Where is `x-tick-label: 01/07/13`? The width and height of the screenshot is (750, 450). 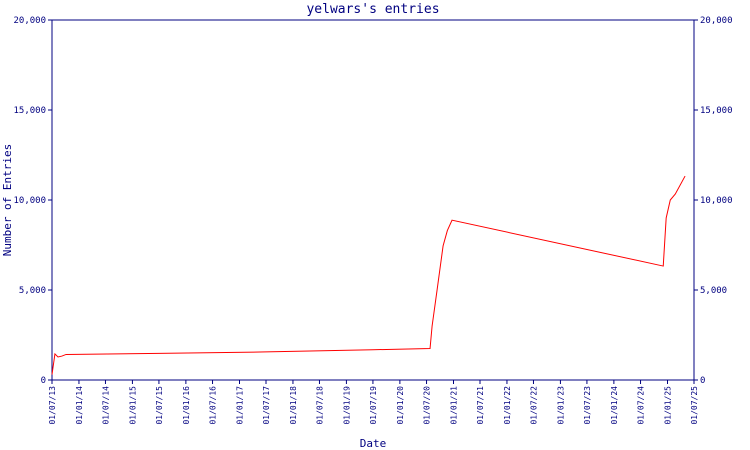 x-tick-label: 01/07/13 is located at coordinates (52, 405).